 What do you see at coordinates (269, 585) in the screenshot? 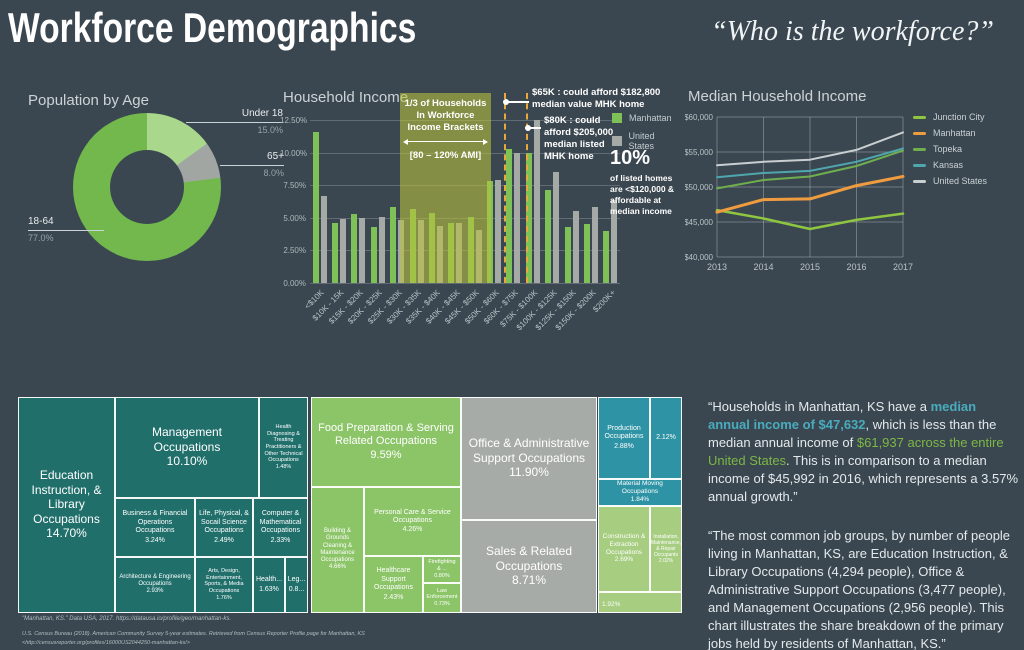
I see `treemap-cell-health-truncated: Health... 1.63%` at bounding box center [269, 585].